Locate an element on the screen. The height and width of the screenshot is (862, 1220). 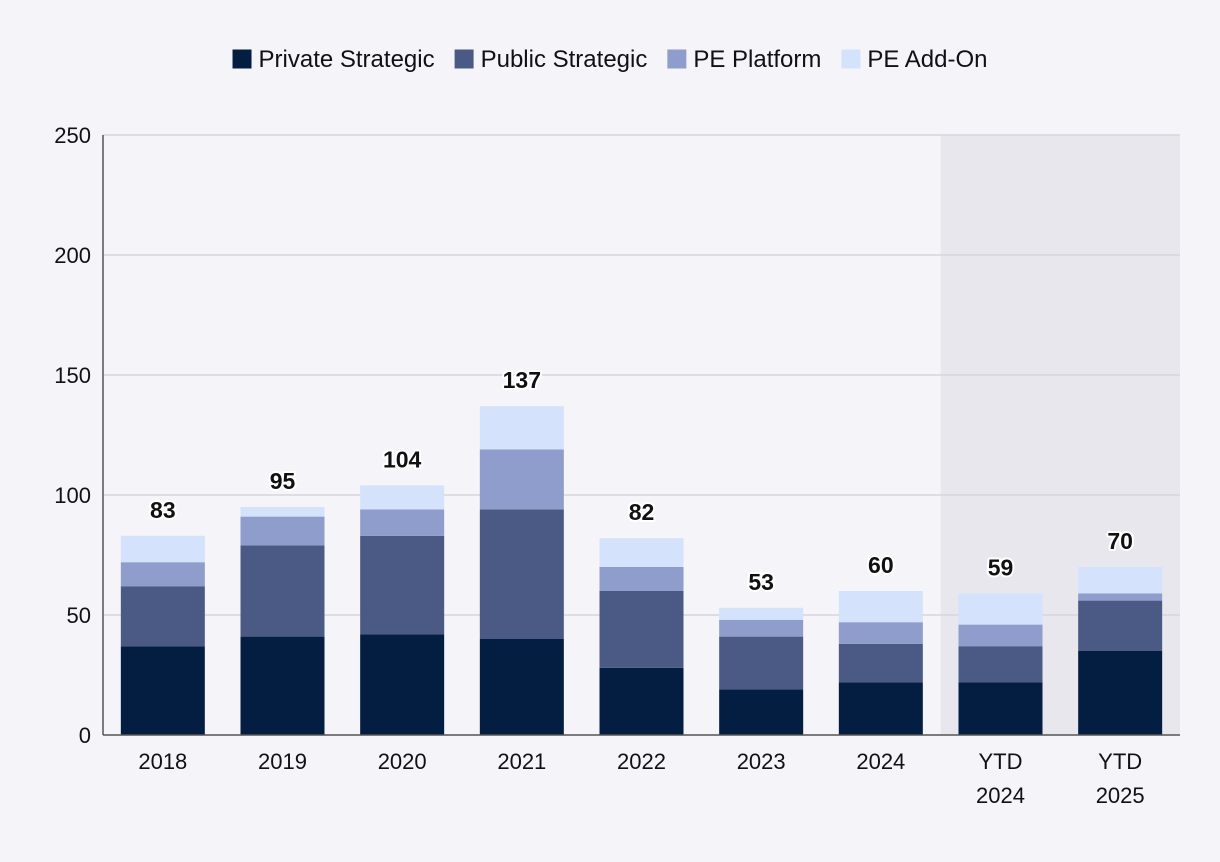
bar-private-strategic-2022 is located at coordinates (641, 701).